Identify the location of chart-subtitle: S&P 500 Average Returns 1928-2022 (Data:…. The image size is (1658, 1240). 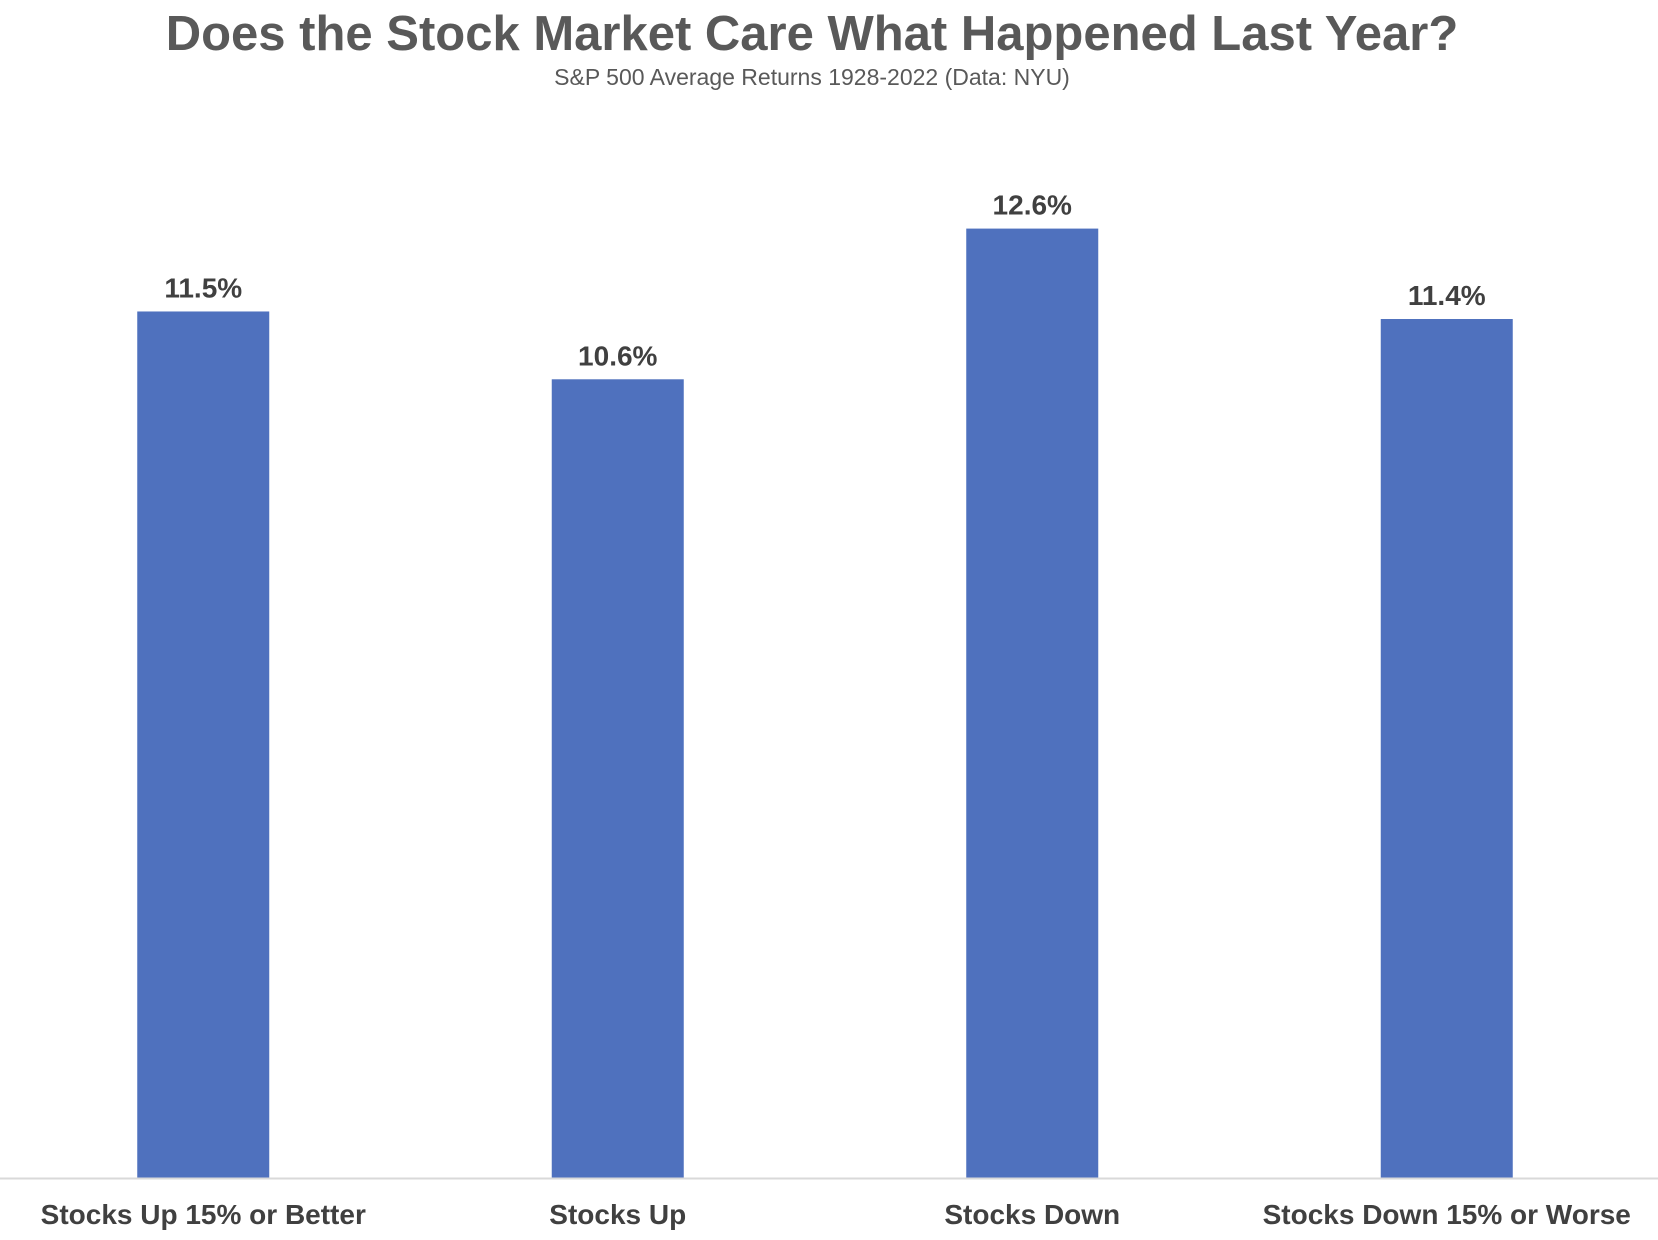
(812, 77).